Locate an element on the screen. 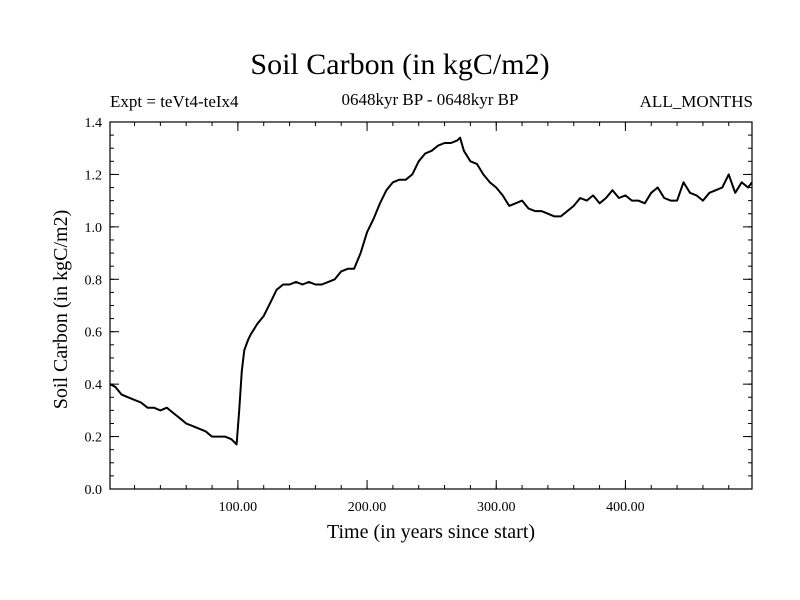 Image resolution: width=800 pixels, height=600 pixels. months-label: ALL_MONTHS is located at coordinates (696, 101).